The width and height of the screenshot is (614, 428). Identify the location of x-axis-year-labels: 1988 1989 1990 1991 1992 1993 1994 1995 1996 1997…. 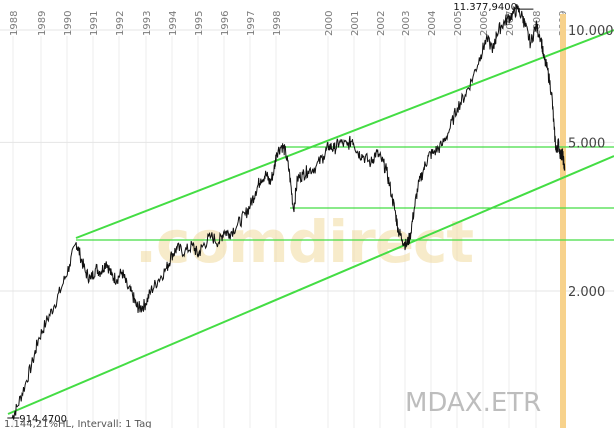
(289, 23).